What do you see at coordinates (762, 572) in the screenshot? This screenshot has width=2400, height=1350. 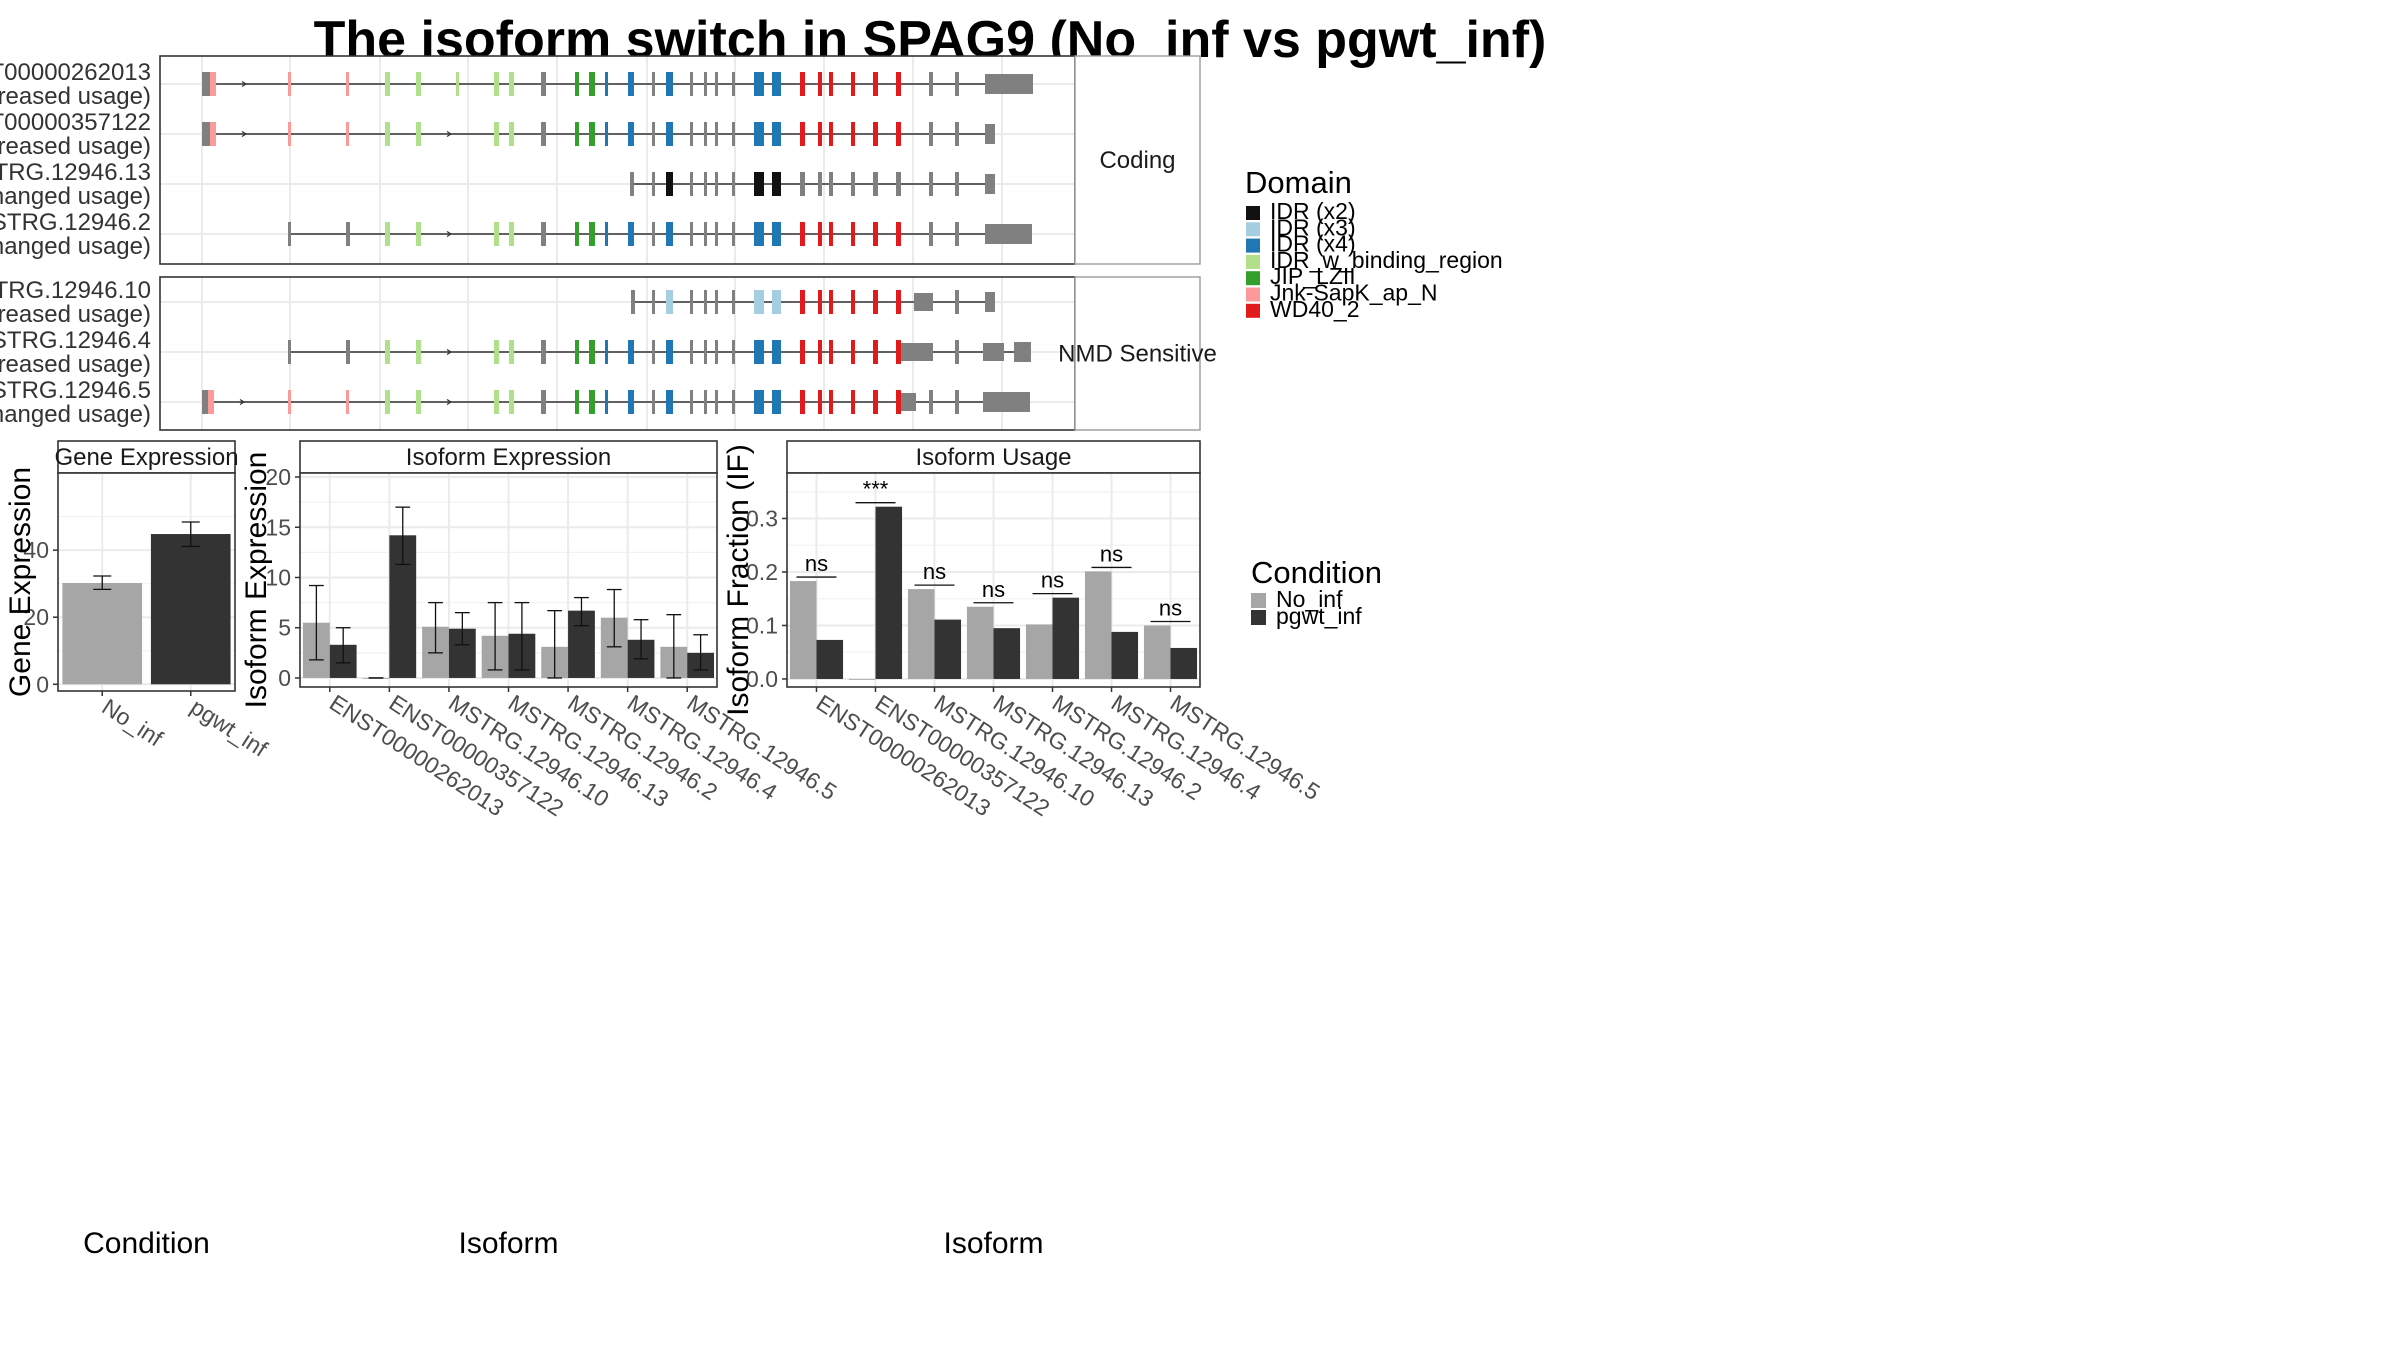 I see `y-tick-label: 0.2` at bounding box center [762, 572].